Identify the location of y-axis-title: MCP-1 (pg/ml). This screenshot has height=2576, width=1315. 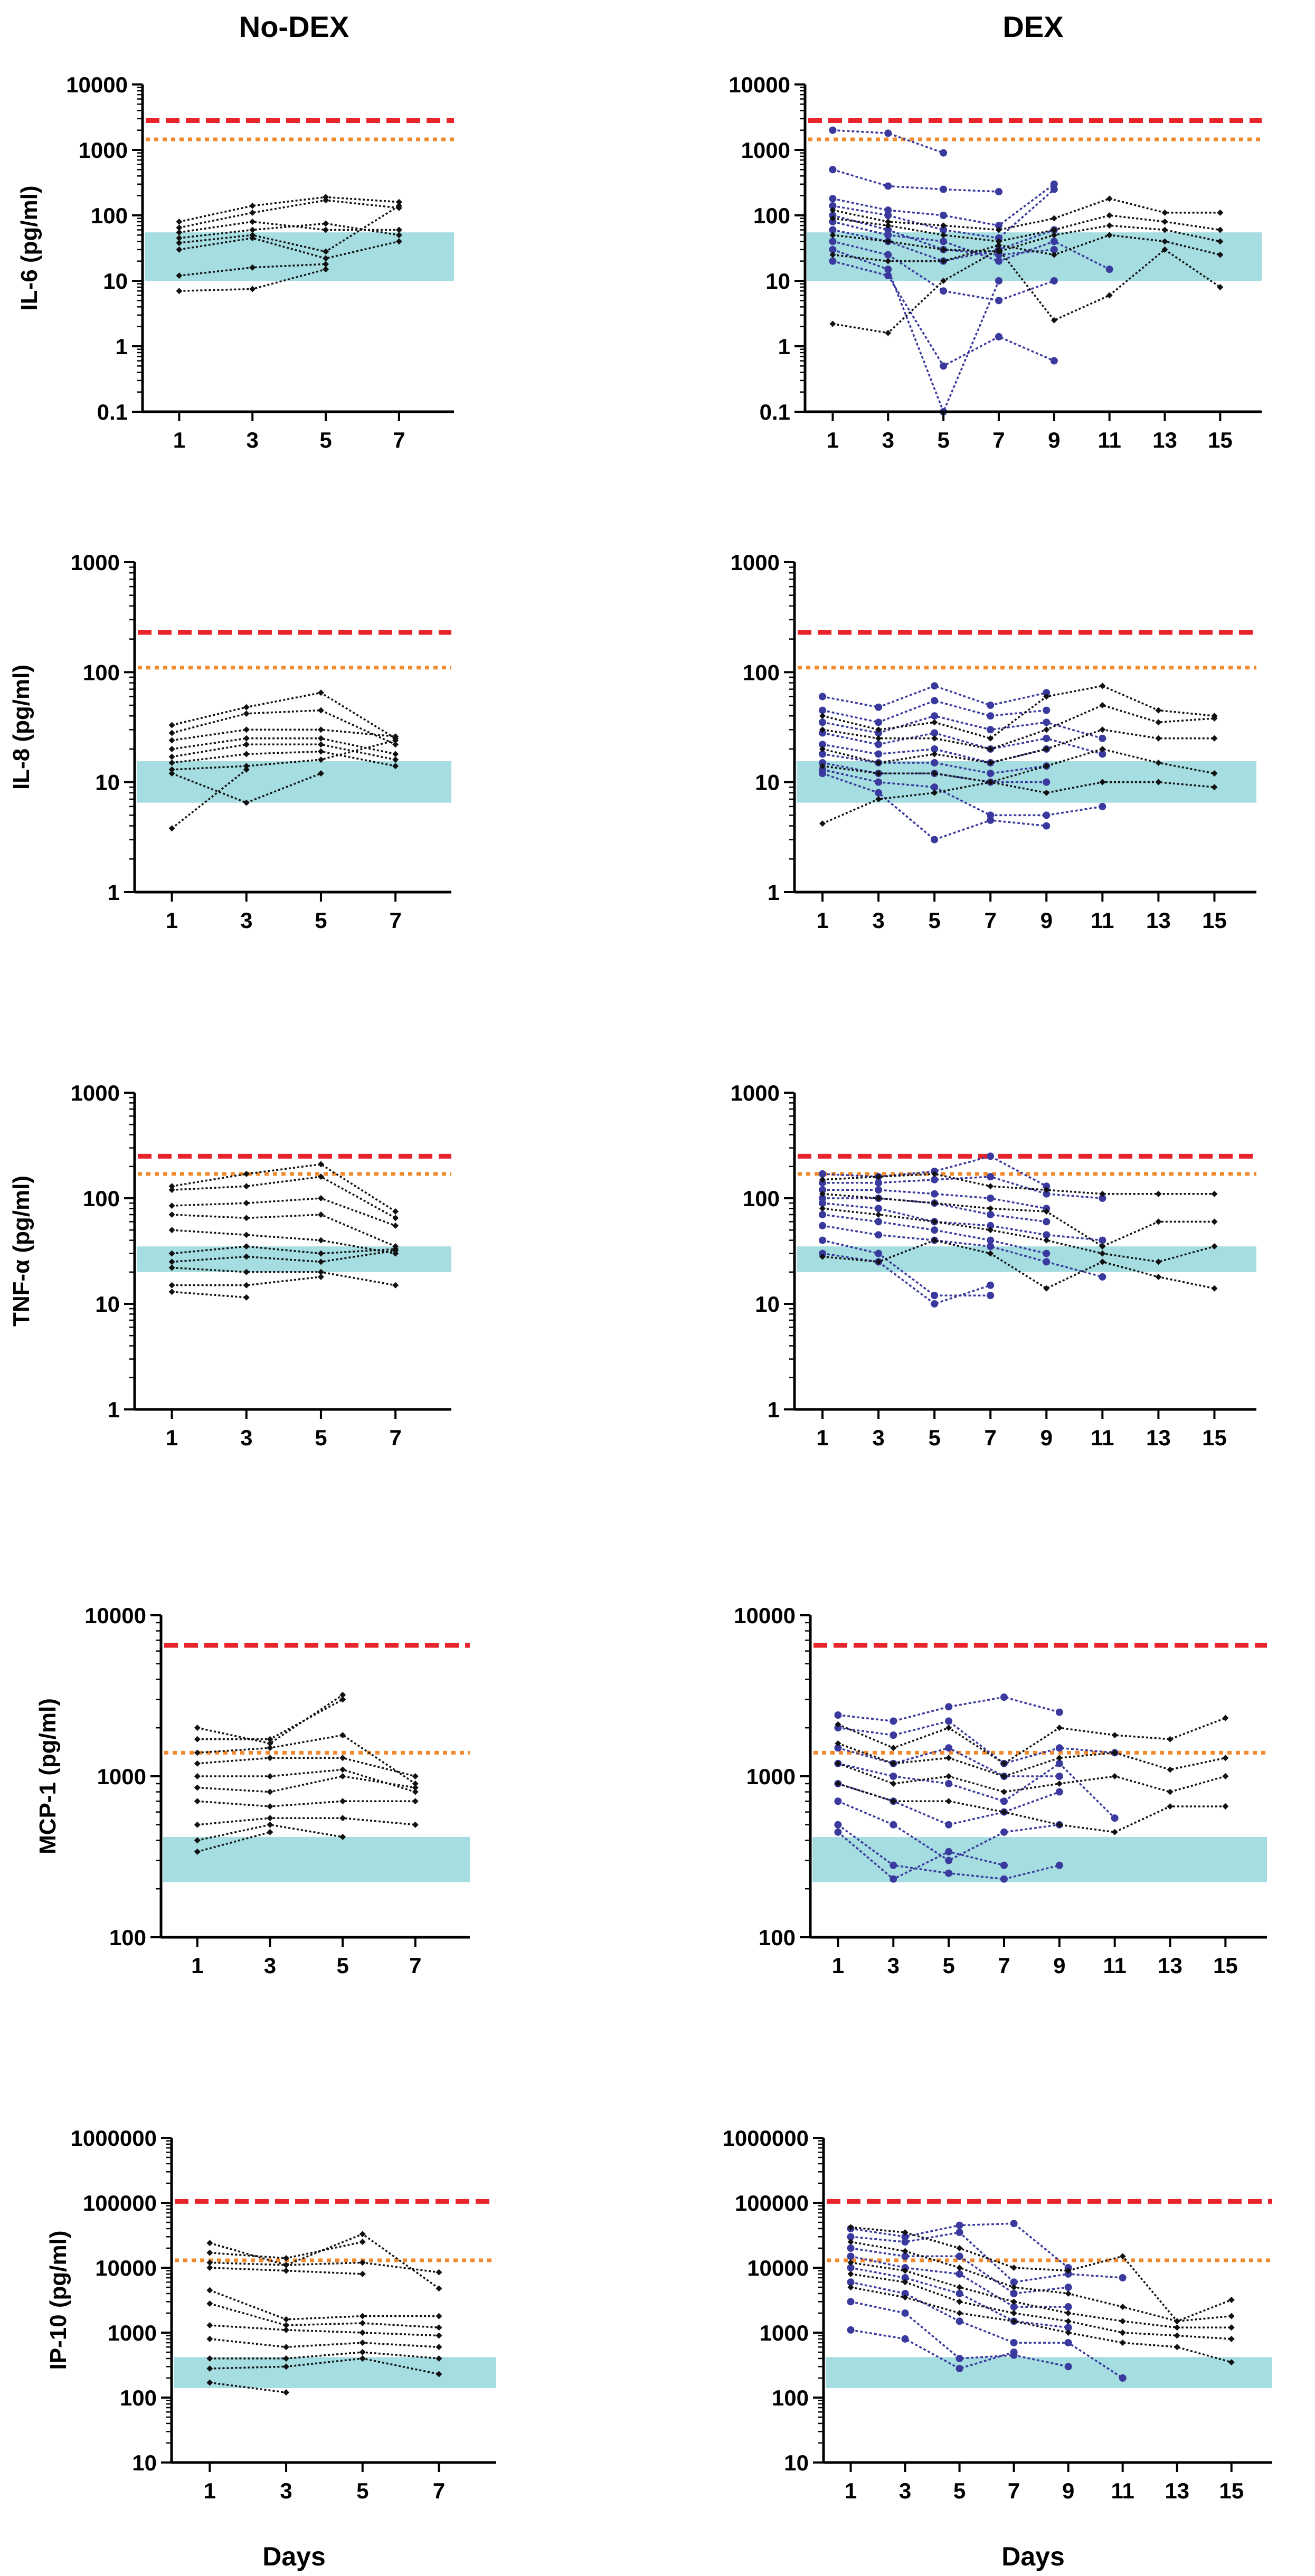
(48, 1776).